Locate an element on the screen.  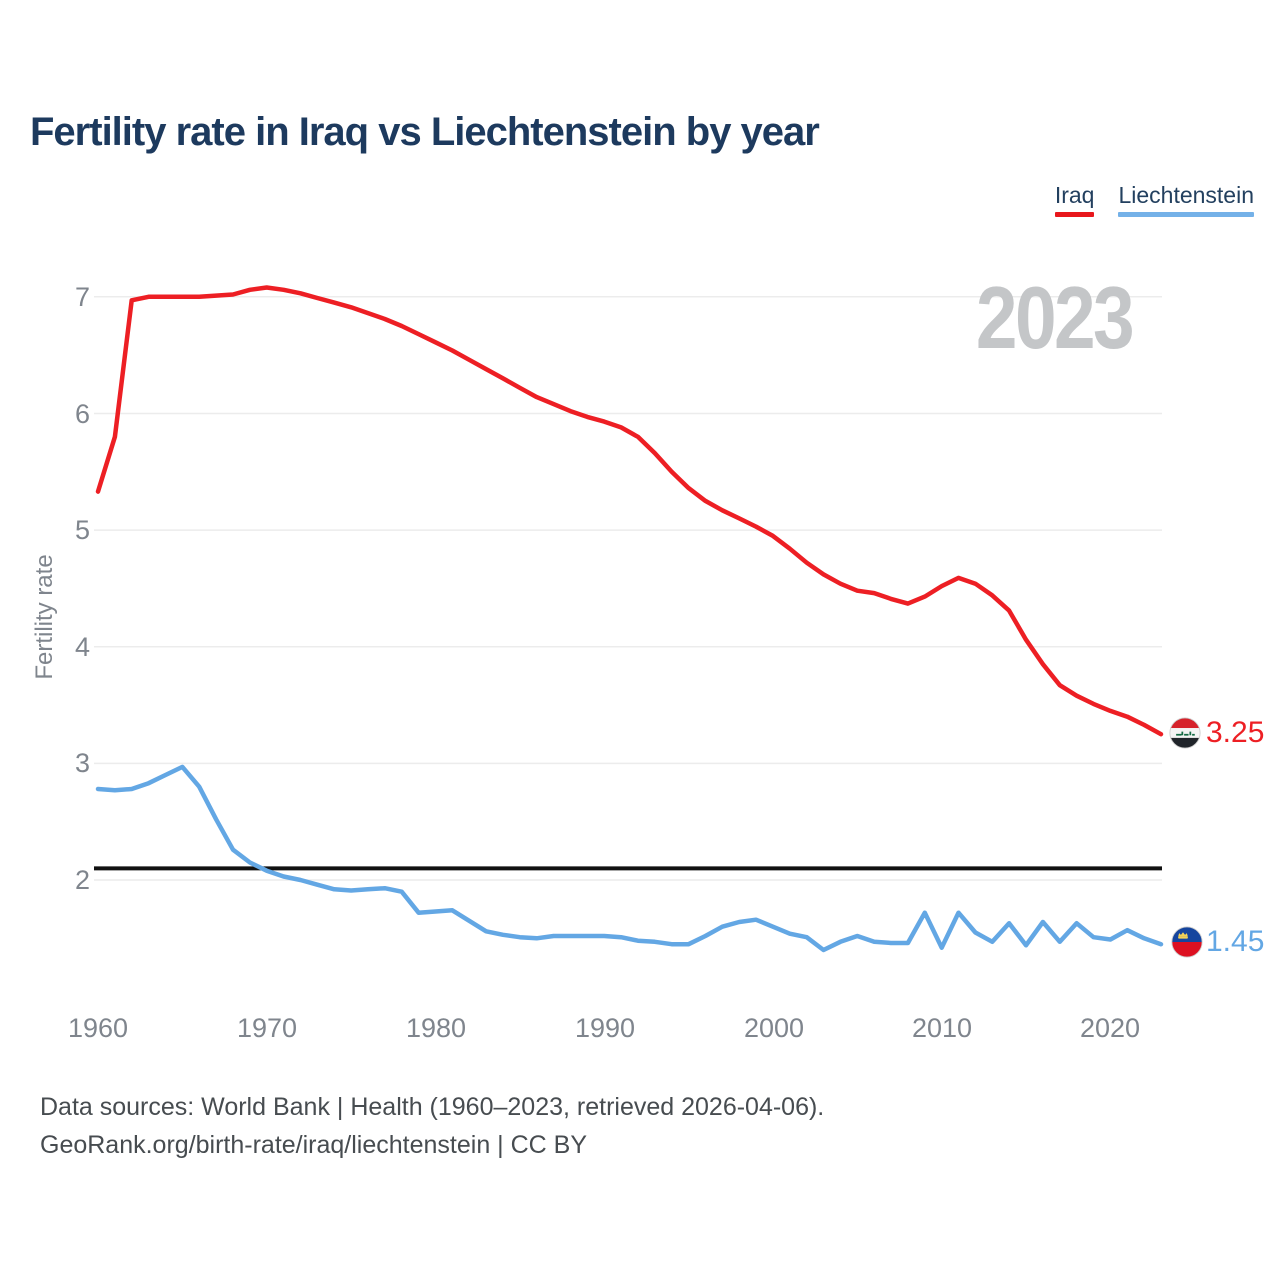
iraq-end-value: 3.25 is located at coordinates (1235, 732).